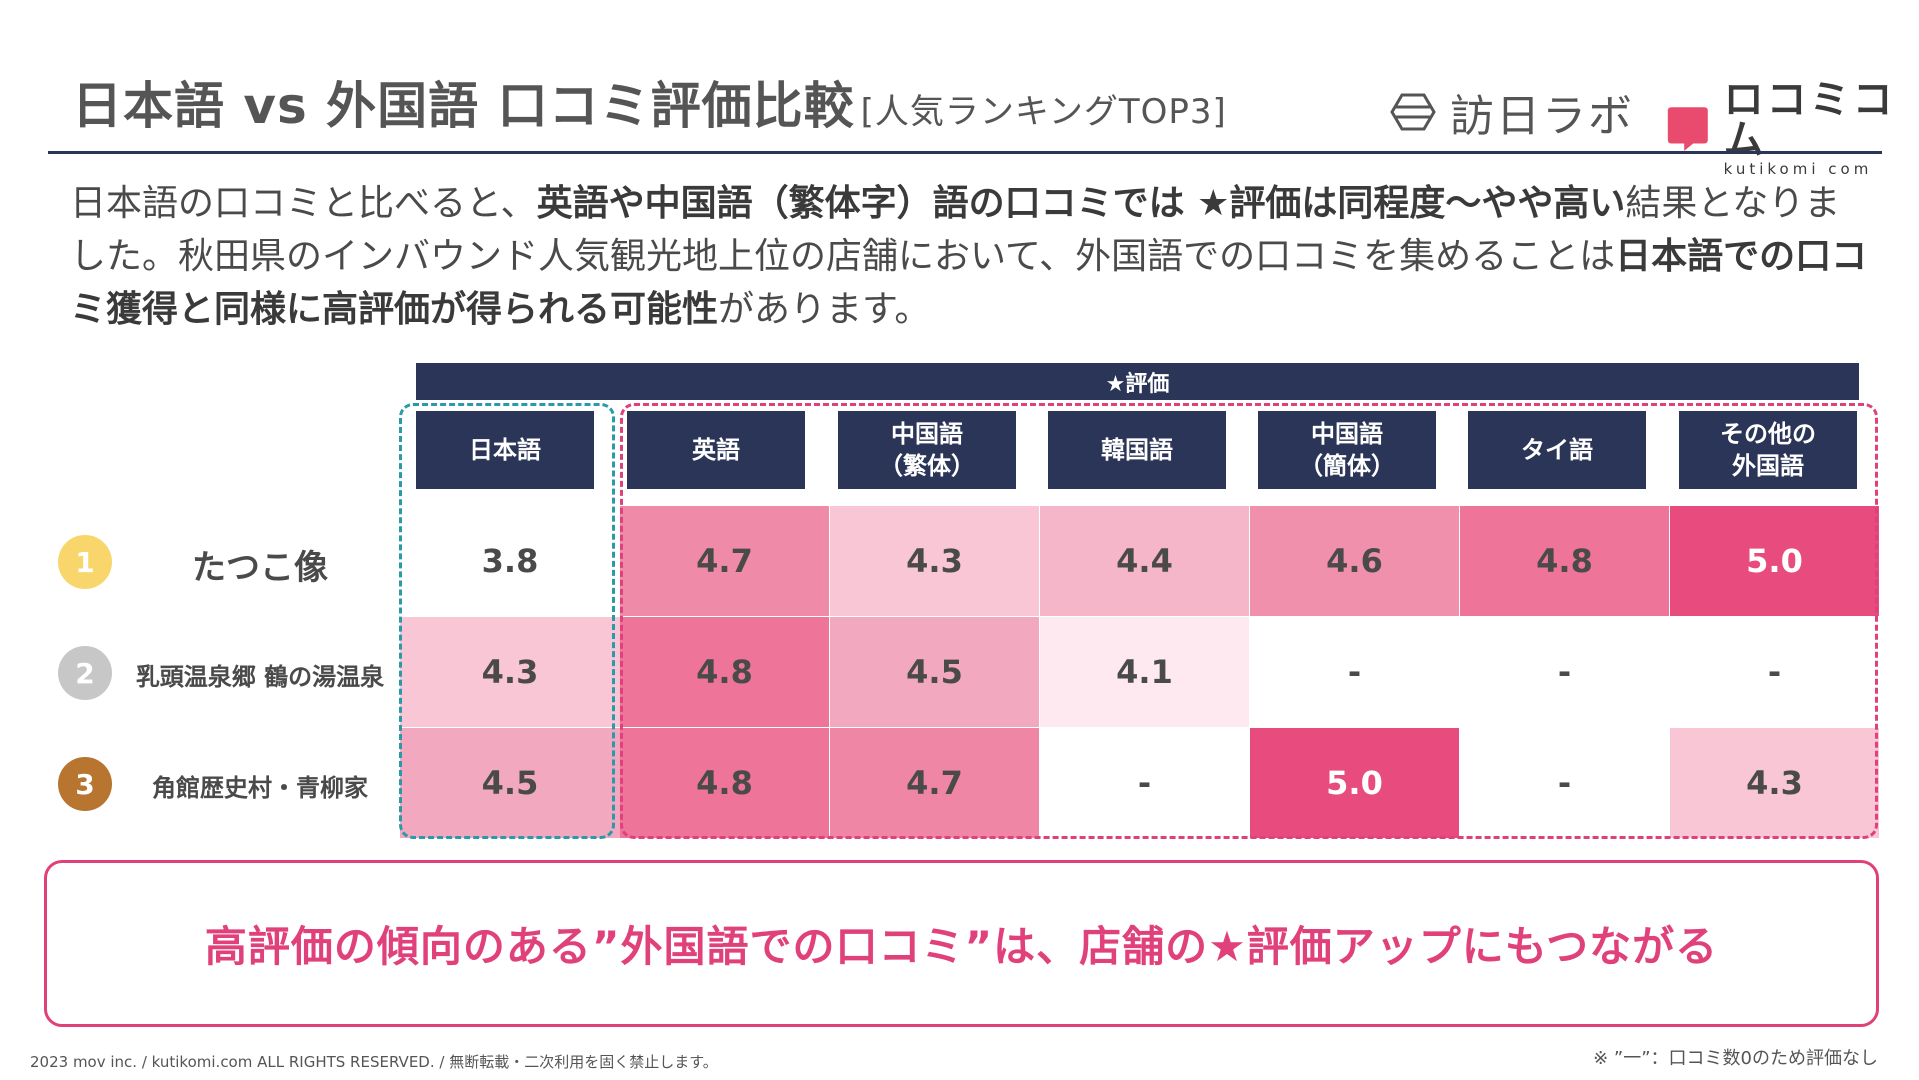  What do you see at coordinates (85, 562) in the screenshot?
I see `rank-badge: 1` at bounding box center [85, 562].